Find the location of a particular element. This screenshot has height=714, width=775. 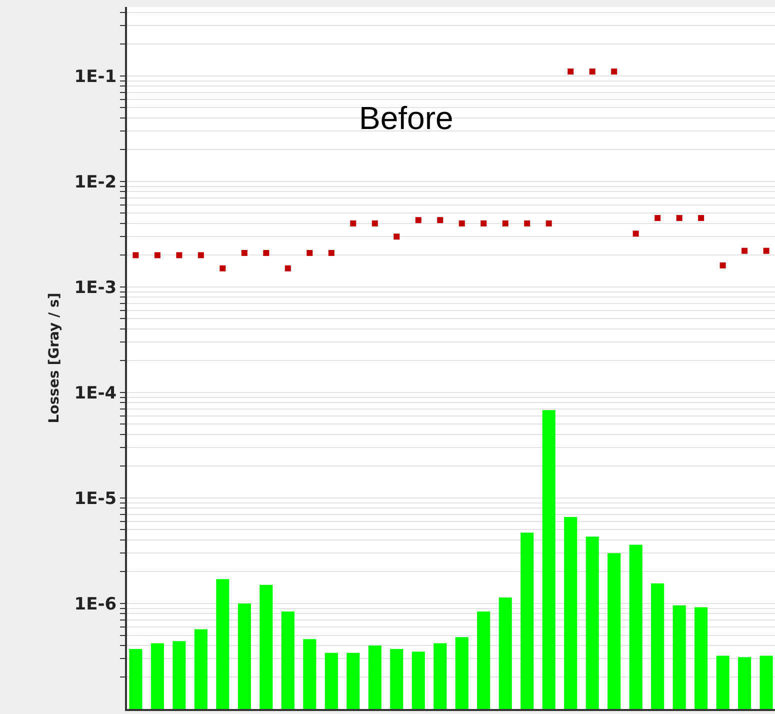

annotation: Before is located at coordinates (406, 118).